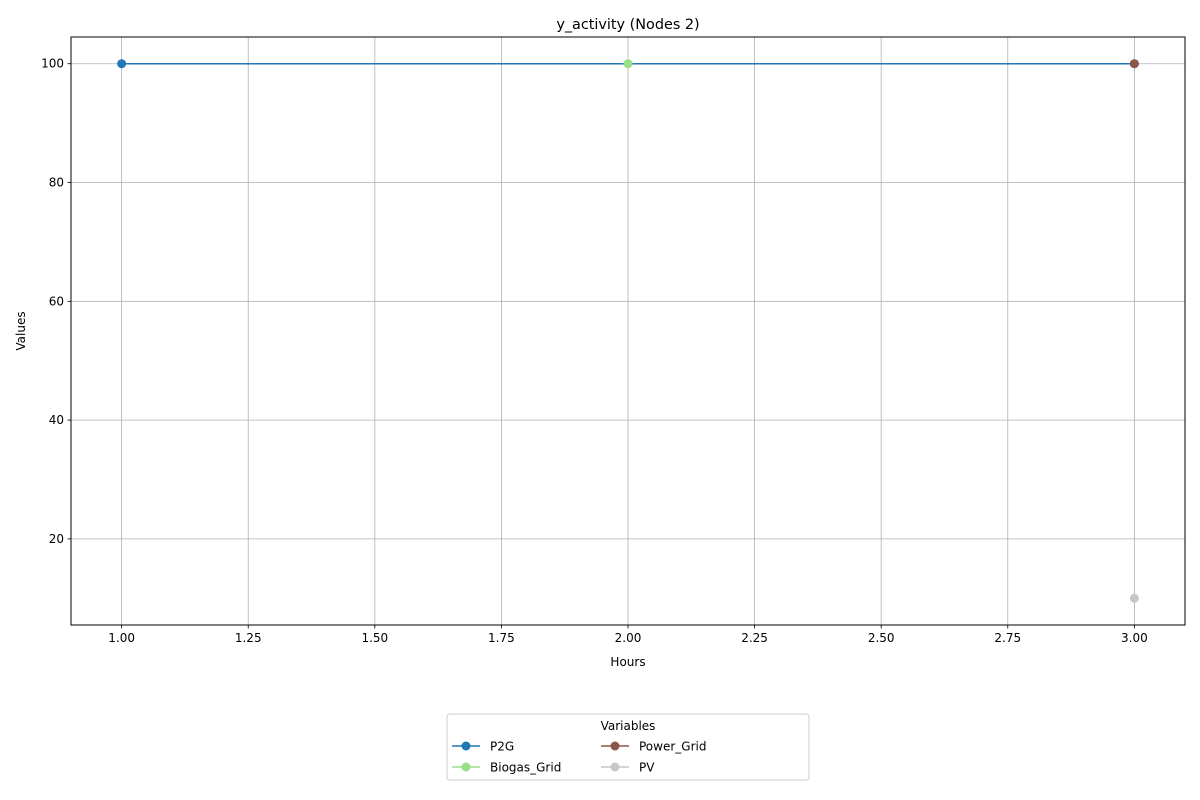 This screenshot has width=1200, height=800. I want to click on legend-label: PV, so click(647, 768).